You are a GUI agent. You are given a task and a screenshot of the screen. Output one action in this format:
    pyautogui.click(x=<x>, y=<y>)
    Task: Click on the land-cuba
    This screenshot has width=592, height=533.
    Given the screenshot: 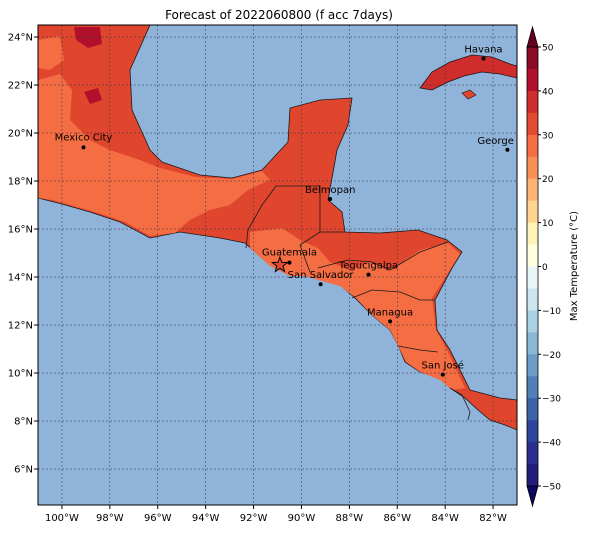 What is the action you would take?
    pyautogui.click(x=468, y=72)
    